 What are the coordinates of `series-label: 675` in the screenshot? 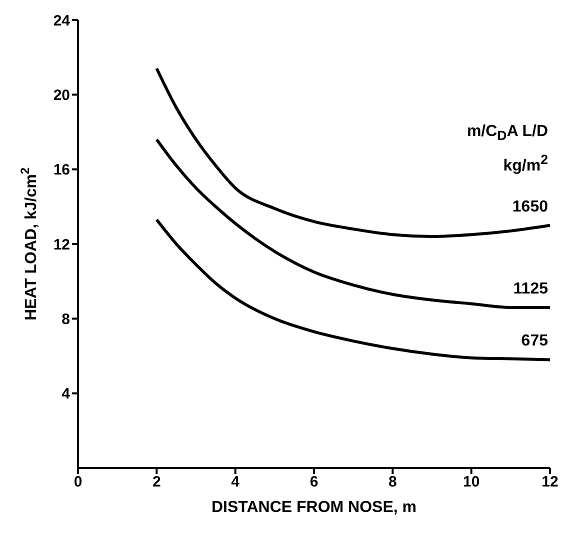 It's located at (534, 341).